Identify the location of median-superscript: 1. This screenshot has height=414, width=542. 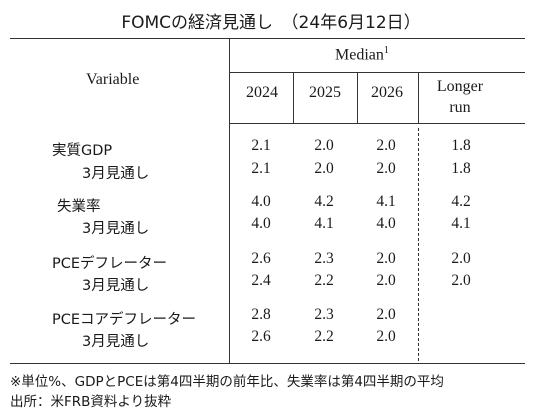
(386, 50).